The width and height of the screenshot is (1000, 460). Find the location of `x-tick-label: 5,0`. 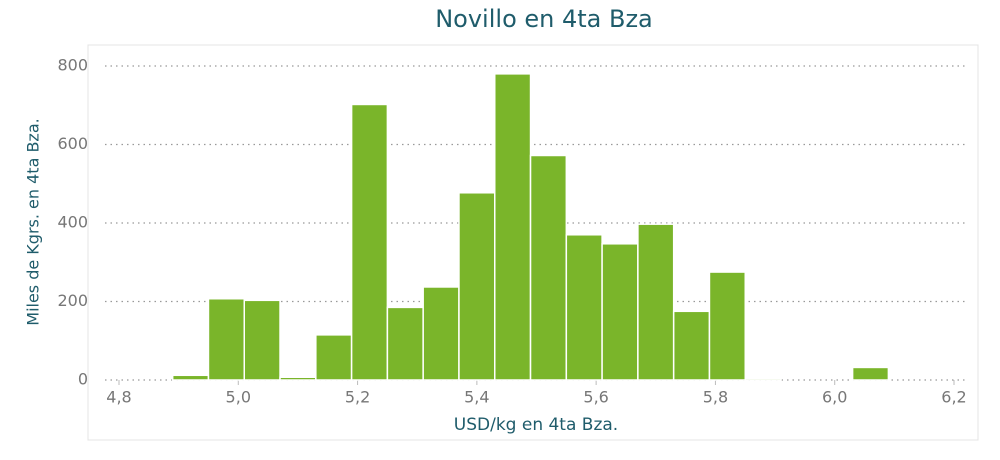

x-tick-label: 5,0 is located at coordinates (238, 397).